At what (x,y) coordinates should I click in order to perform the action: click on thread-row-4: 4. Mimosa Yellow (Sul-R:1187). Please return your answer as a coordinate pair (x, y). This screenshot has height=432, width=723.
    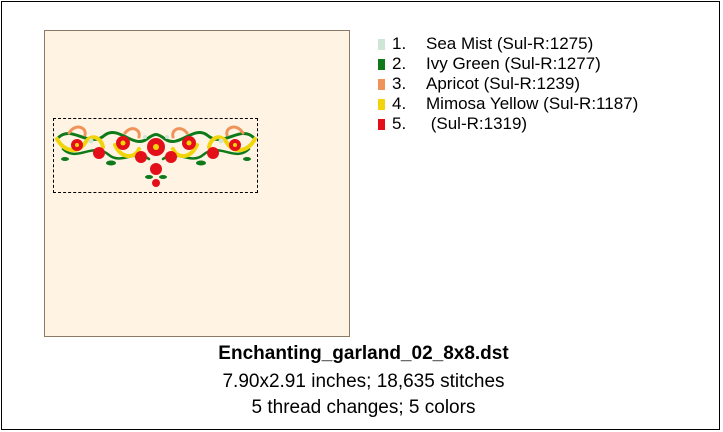
    Looking at the image, I should click on (546, 104).